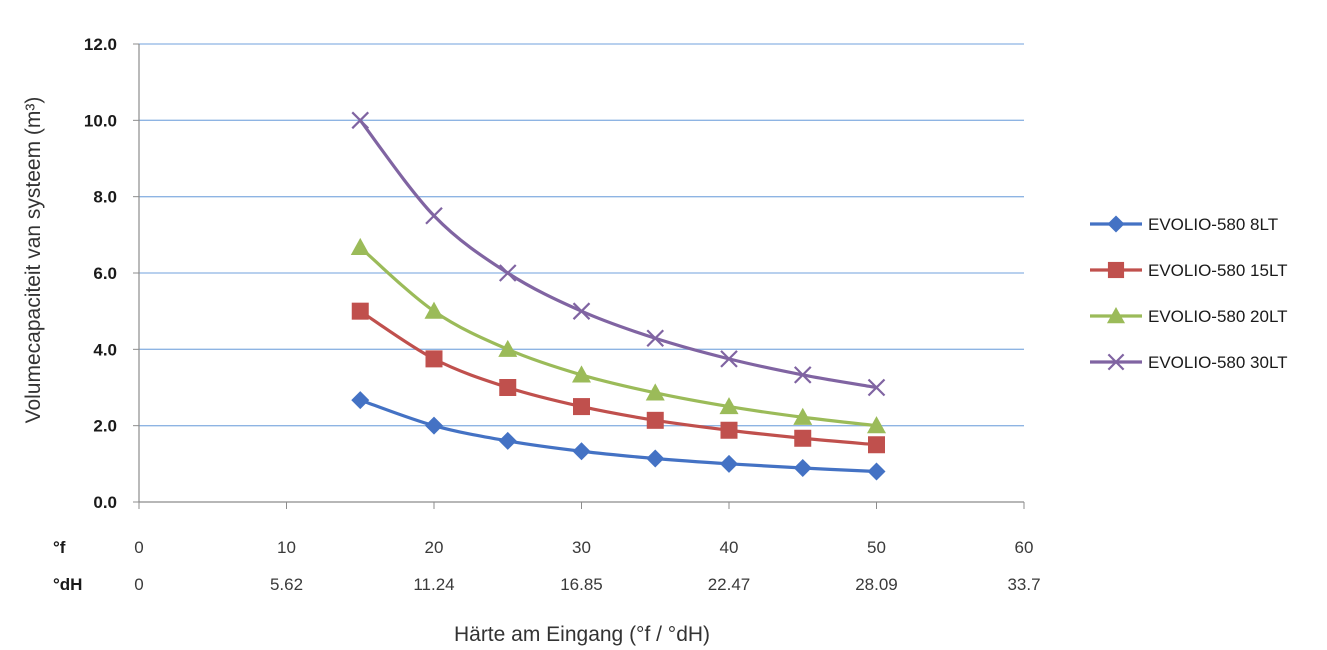 Image resolution: width=1327 pixels, height=650 pixels. Describe the element at coordinates (433, 584) in the screenshot. I see `x-tick-label: 11.24` at that location.